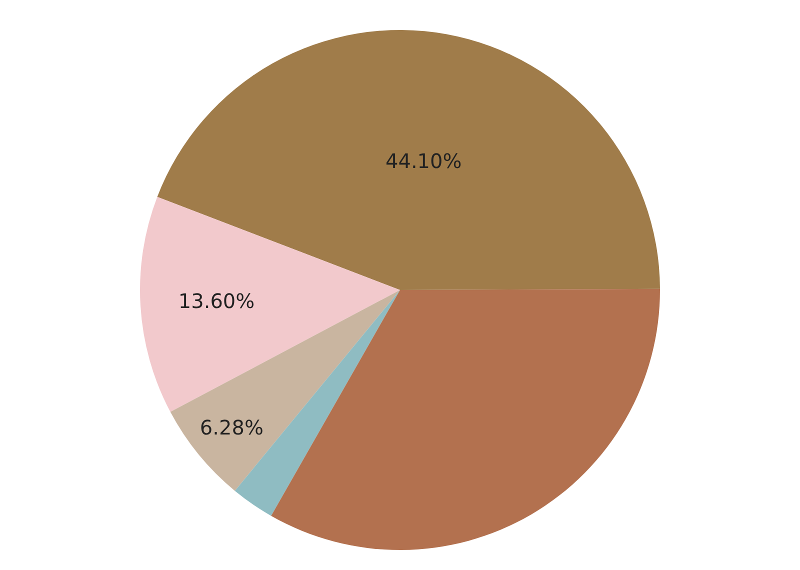 The height and width of the screenshot is (570, 800). What do you see at coordinates (216, 301) in the screenshot?
I see `data-label: 13.60%` at bounding box center [216, 301].